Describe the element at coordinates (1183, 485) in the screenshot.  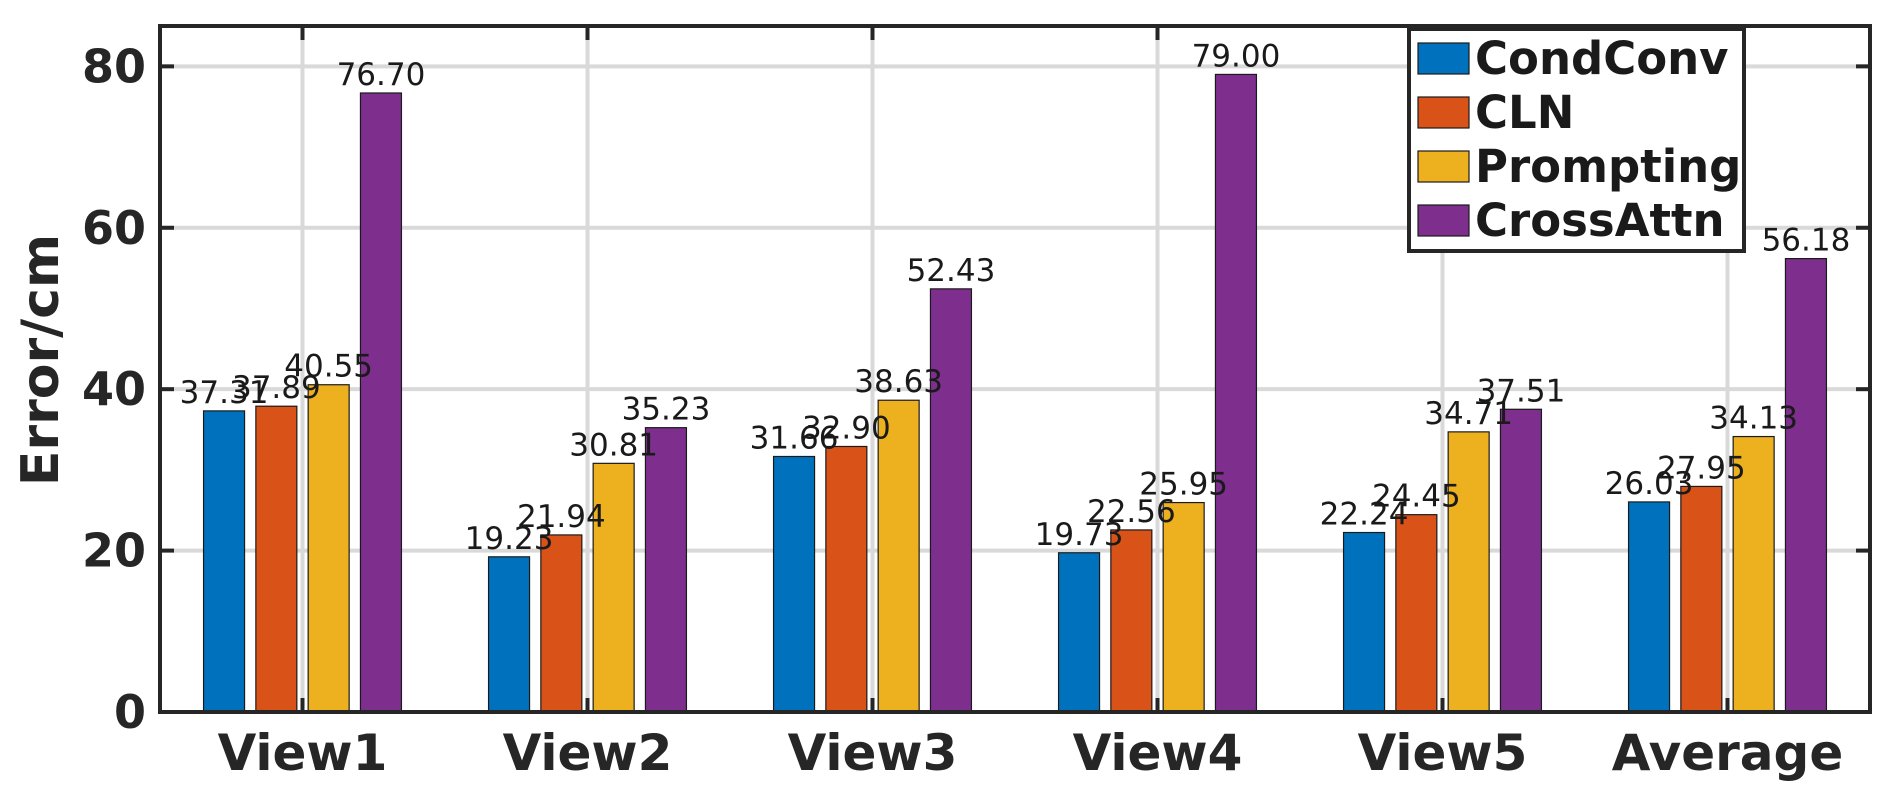
I see `data-label: 25.95` at that location.